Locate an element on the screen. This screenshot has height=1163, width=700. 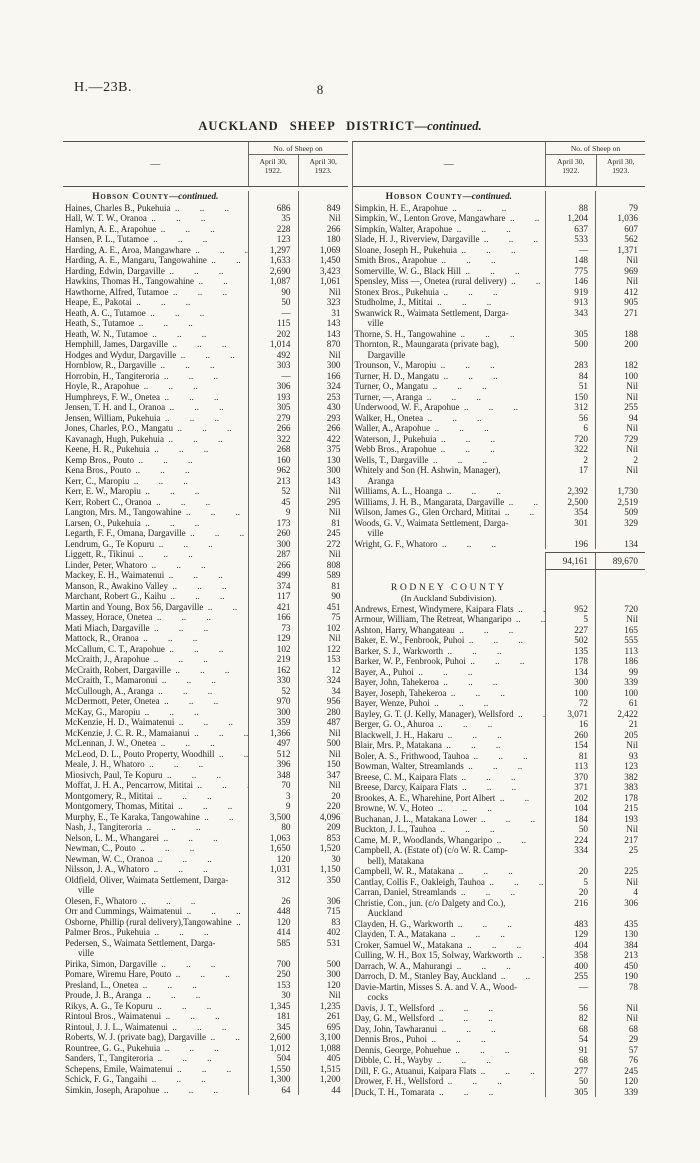
owner-name-text: Somerville, W. G., Black Hill is located at coordinates (408, 270).